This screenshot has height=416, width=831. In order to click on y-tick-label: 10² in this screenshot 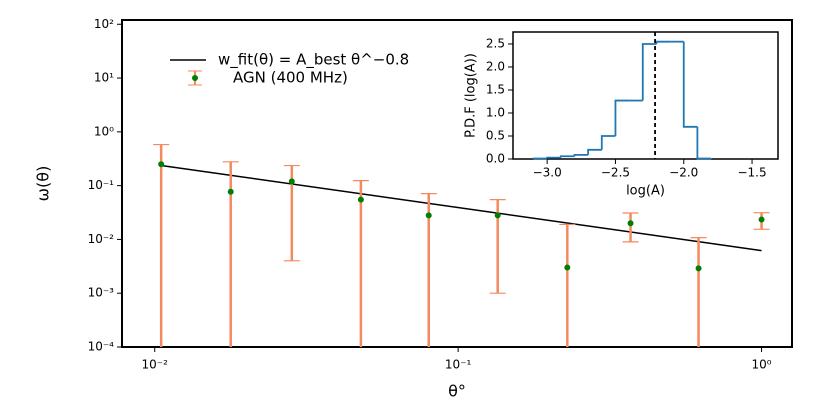, I will do `click(104, 24)`.